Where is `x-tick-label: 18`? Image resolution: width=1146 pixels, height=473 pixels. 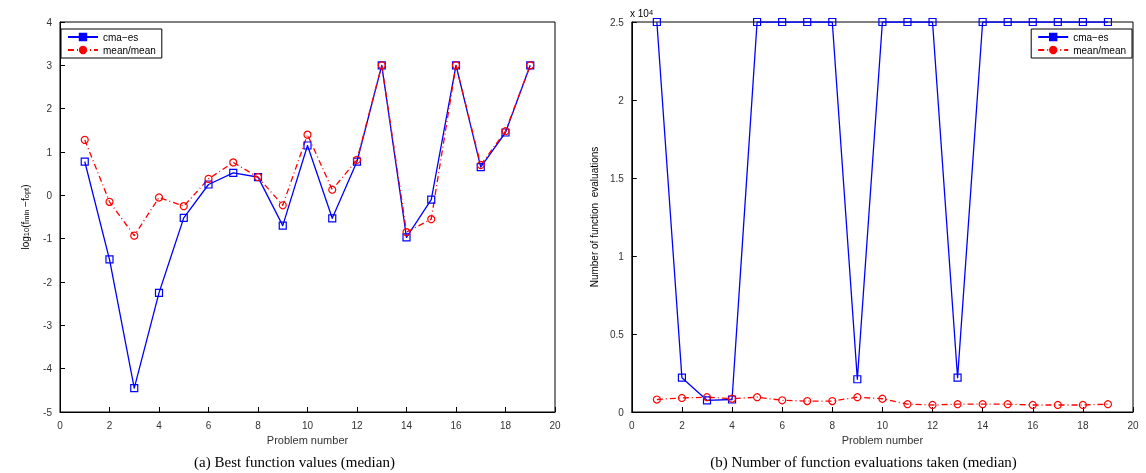
x-tick-label: 18 is located at coordinates (505, 425).